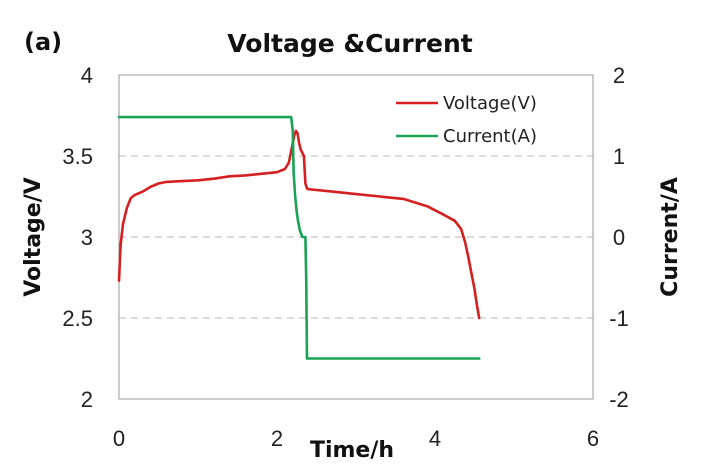 The width and height of the screenshot is (710, 474). What do you see at coordinates (43, 42) in the screenshot?
I see `panel-label: (a)` at bounding box center [43, 42].